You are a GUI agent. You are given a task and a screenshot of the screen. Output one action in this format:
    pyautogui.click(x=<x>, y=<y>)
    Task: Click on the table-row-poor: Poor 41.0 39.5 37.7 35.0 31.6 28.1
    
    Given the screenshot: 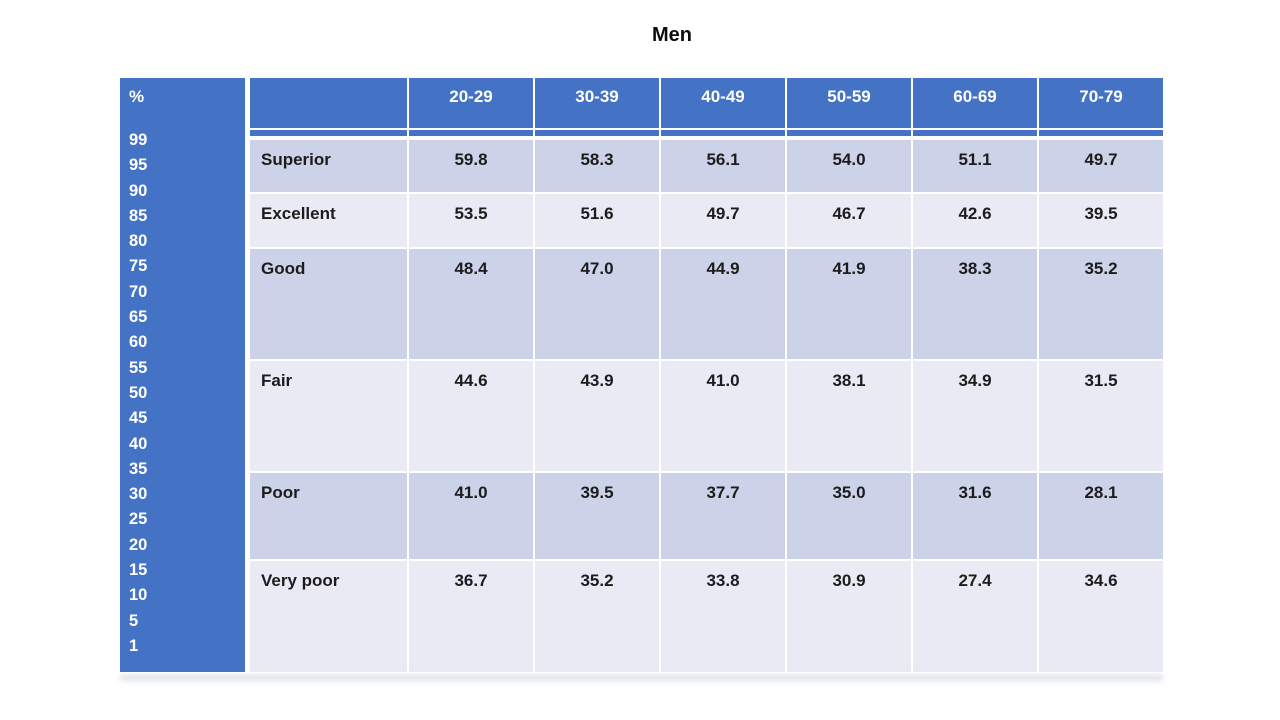 What is the action you would take?
    pyautogui.click(x=706, y=515)
    